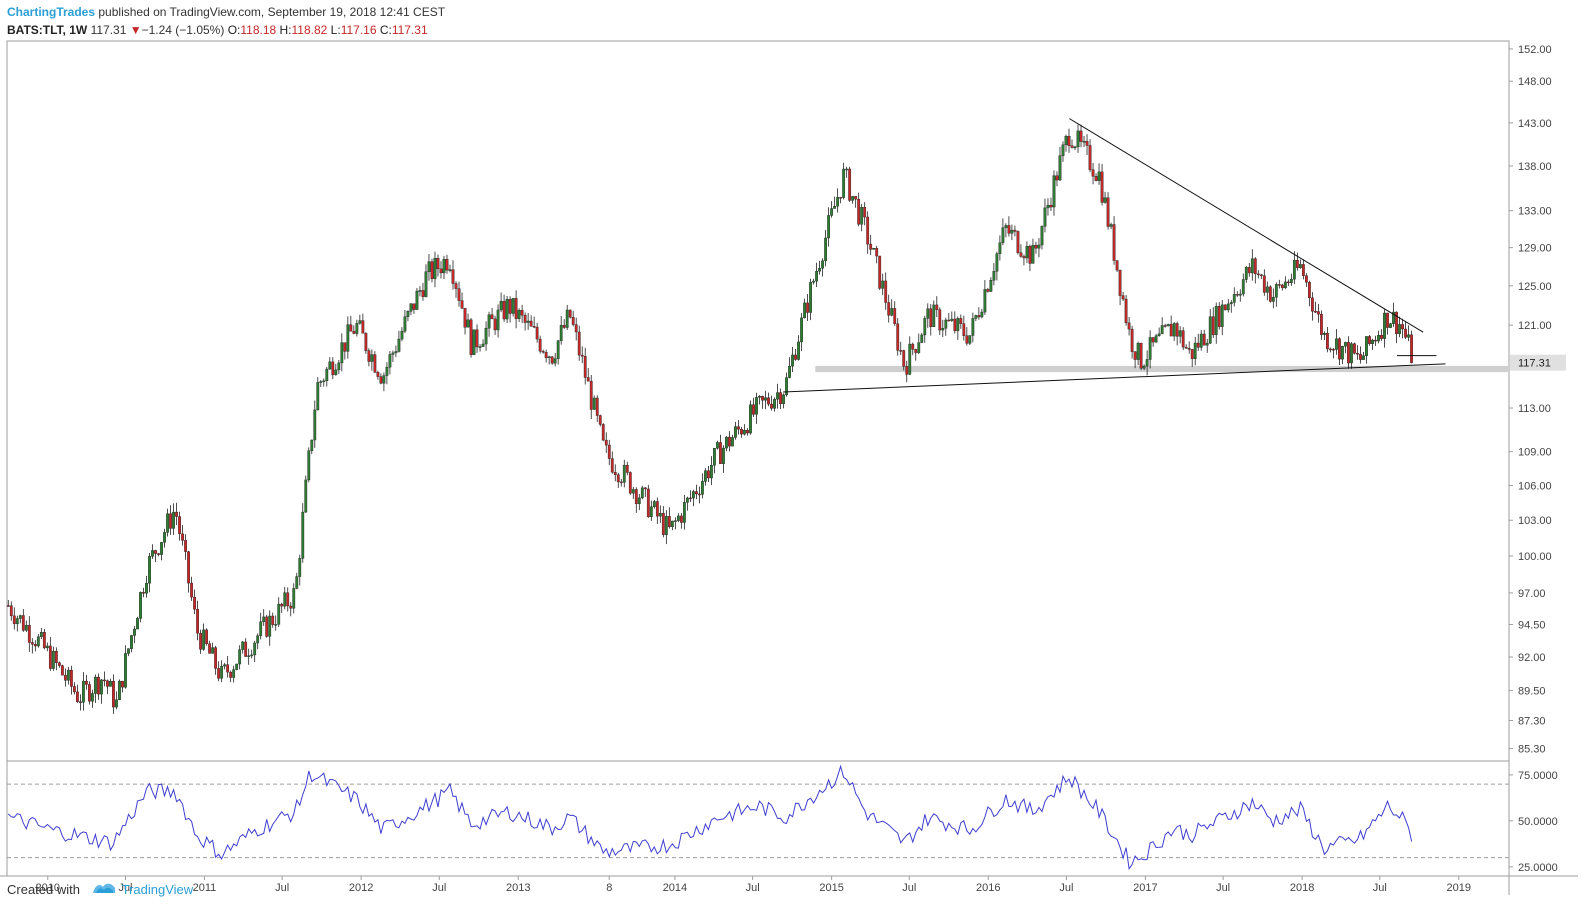  What do you see at coordinates (831, 888) in the screenshot?
I see `time-tick-label: 2015` at bounding box center [831, 888].